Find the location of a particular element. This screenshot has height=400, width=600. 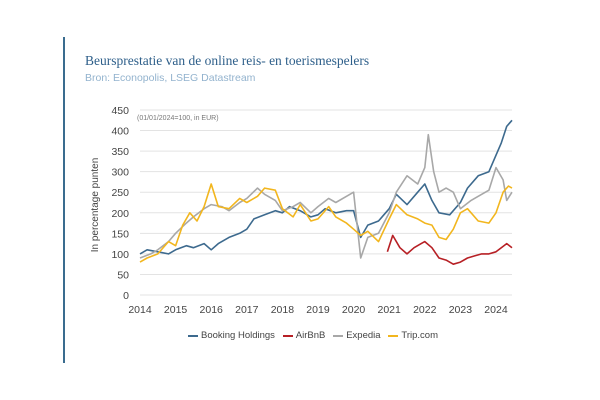

x-tick-label: 2023 is located at coordinates (461, 310).